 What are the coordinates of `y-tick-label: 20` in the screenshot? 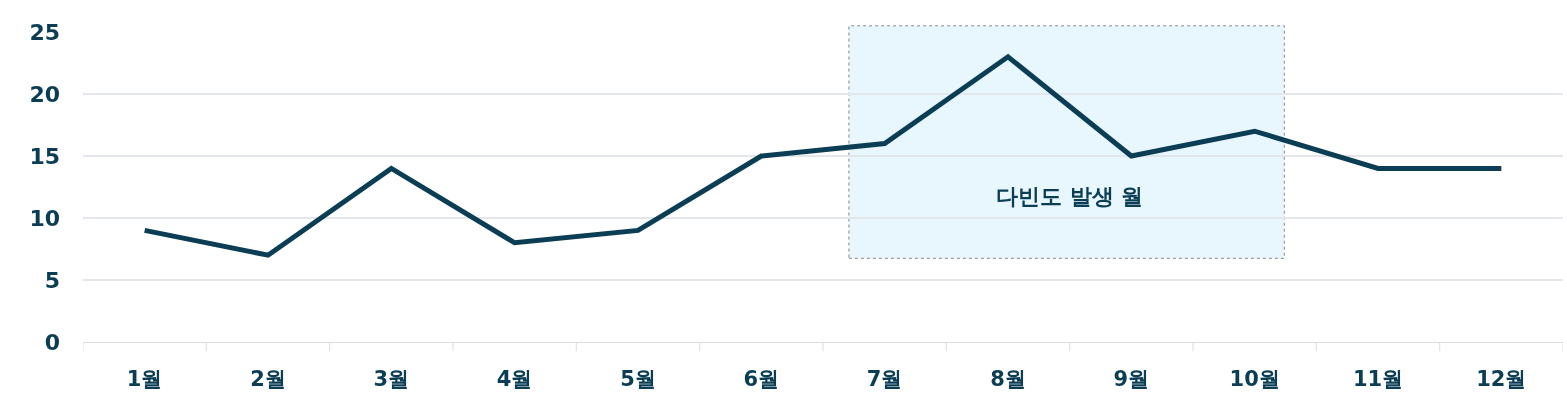 It's located at (44, 94).